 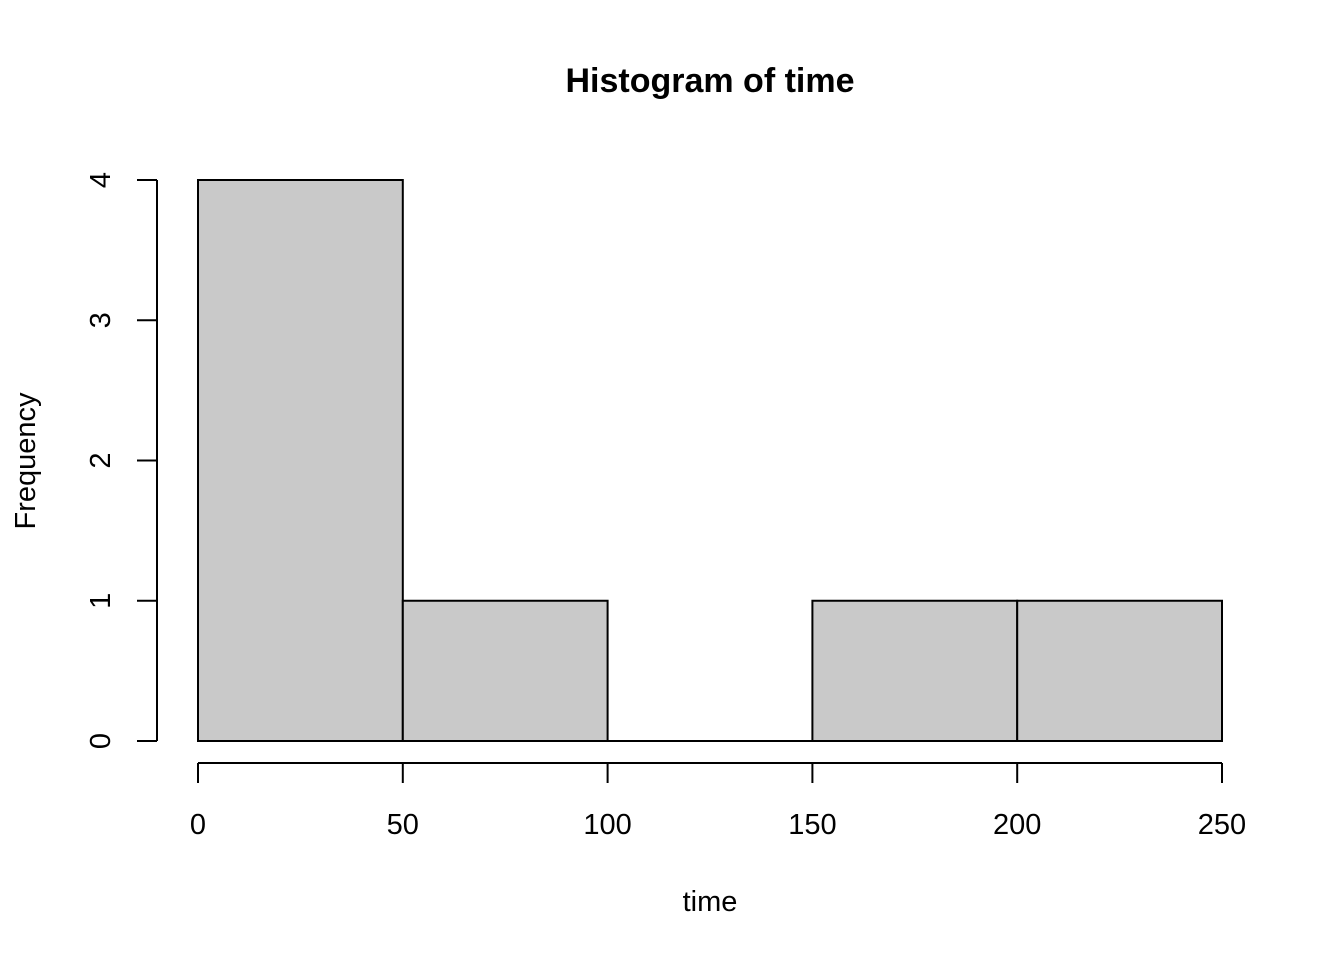 What do you see at coordinates (121, 460) in the screenshot?
I see `y-axis: 0 1 2 3 4` at bounding box center [121, 460].